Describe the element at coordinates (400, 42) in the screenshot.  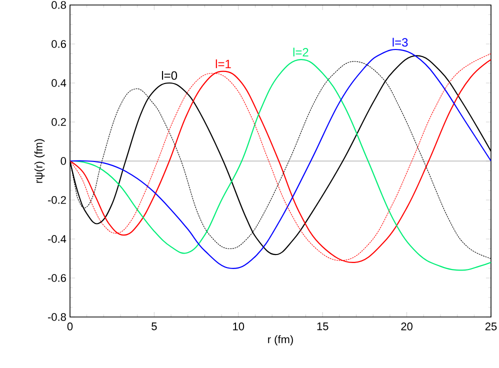
I see `annotation: l=3` at that location.